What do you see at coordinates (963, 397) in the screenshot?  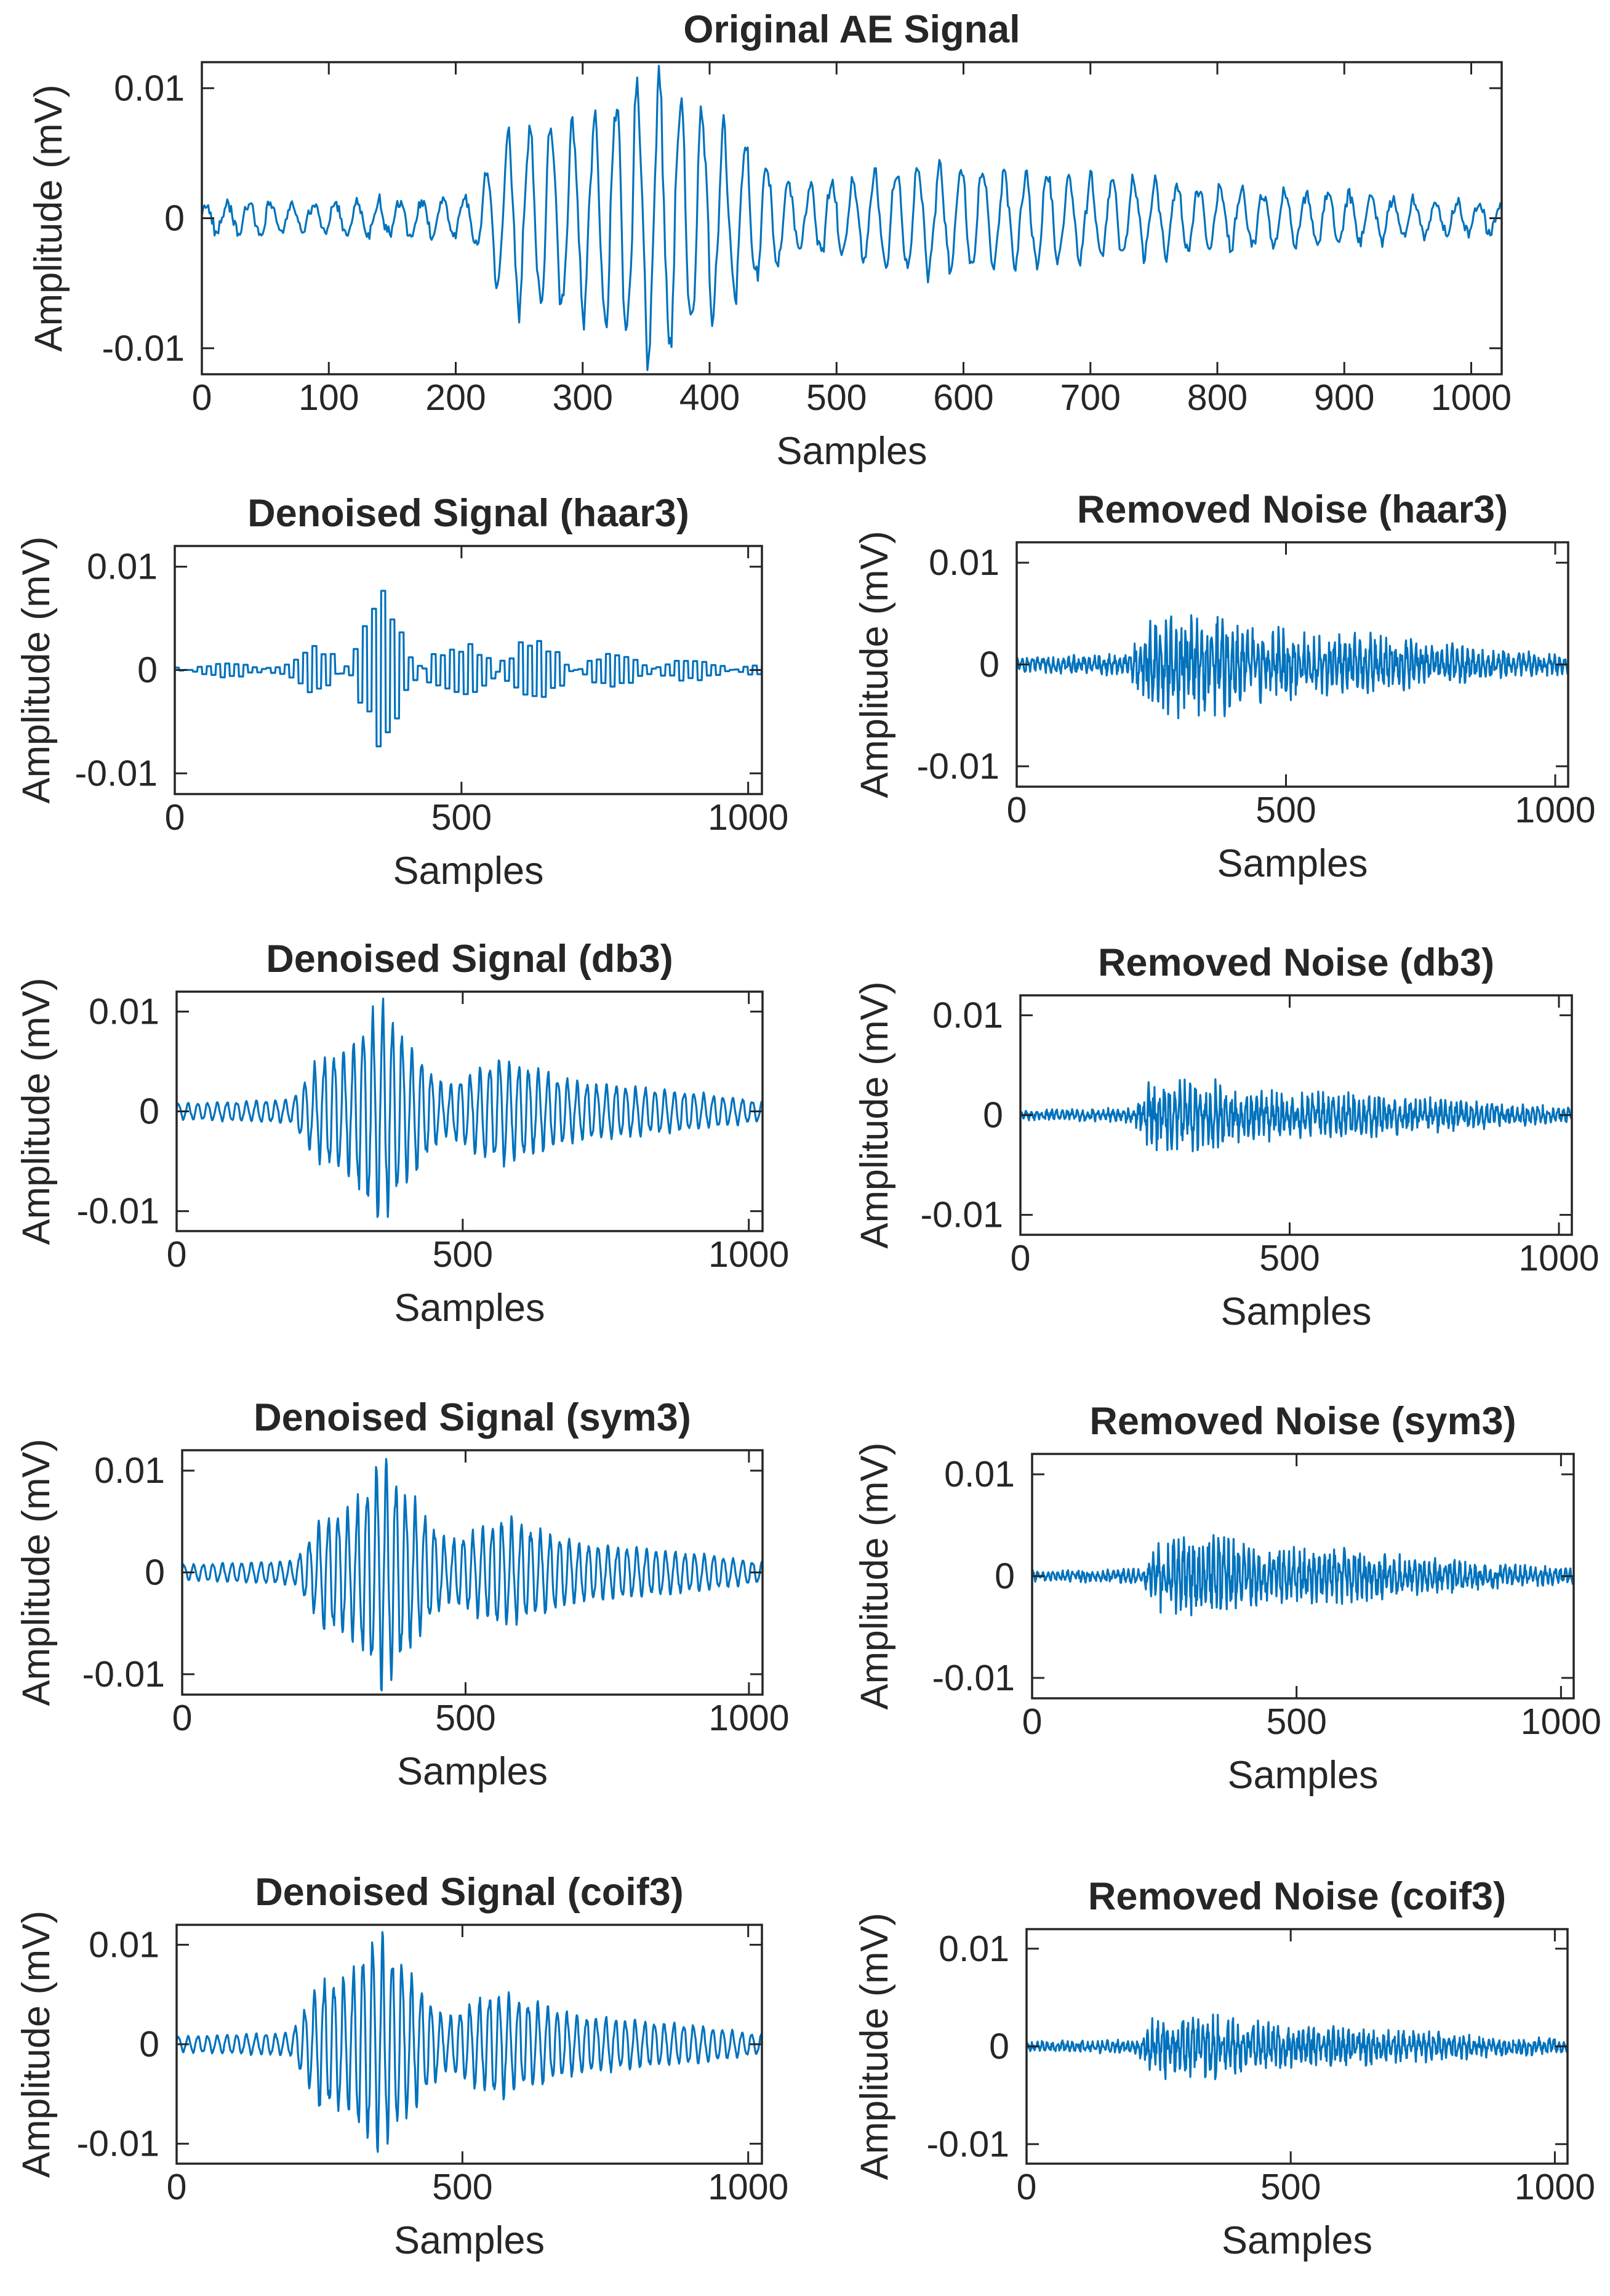 I see `x-tick-label: 600` at bounding box center [963, 397].